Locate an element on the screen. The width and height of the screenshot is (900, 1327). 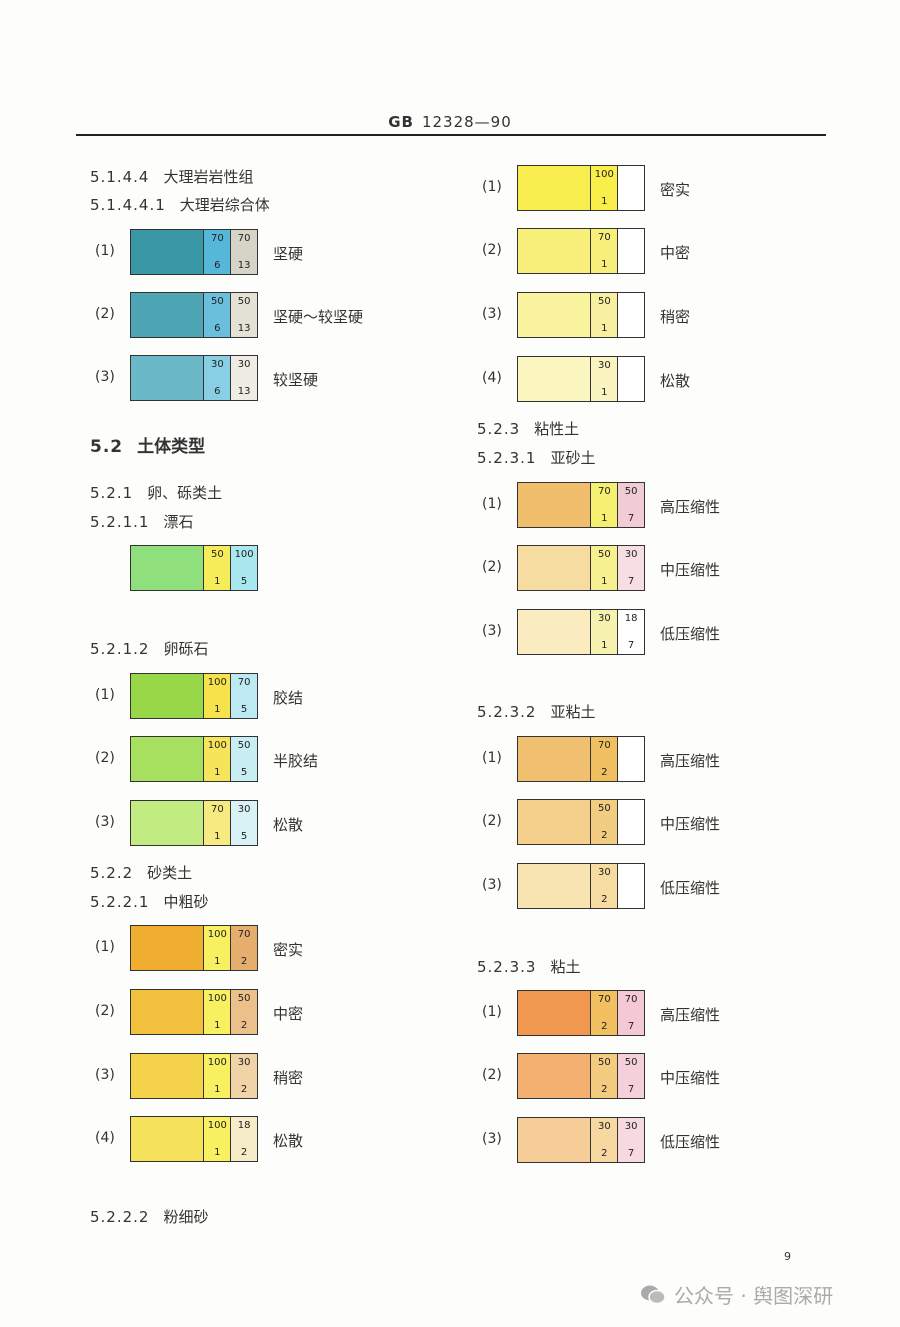
legend-swatch: 70 1 30 5 is located at coordinates (194, 823).